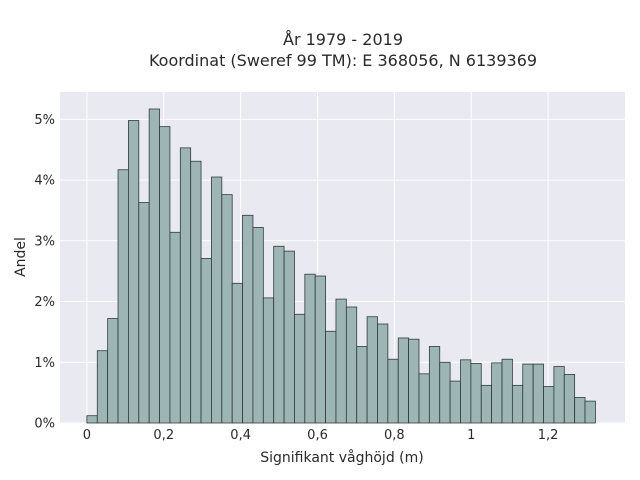  Describe the element at coordinates (163, 435) in the screenshot. I see `x-tick-label: 0,2` at that location.